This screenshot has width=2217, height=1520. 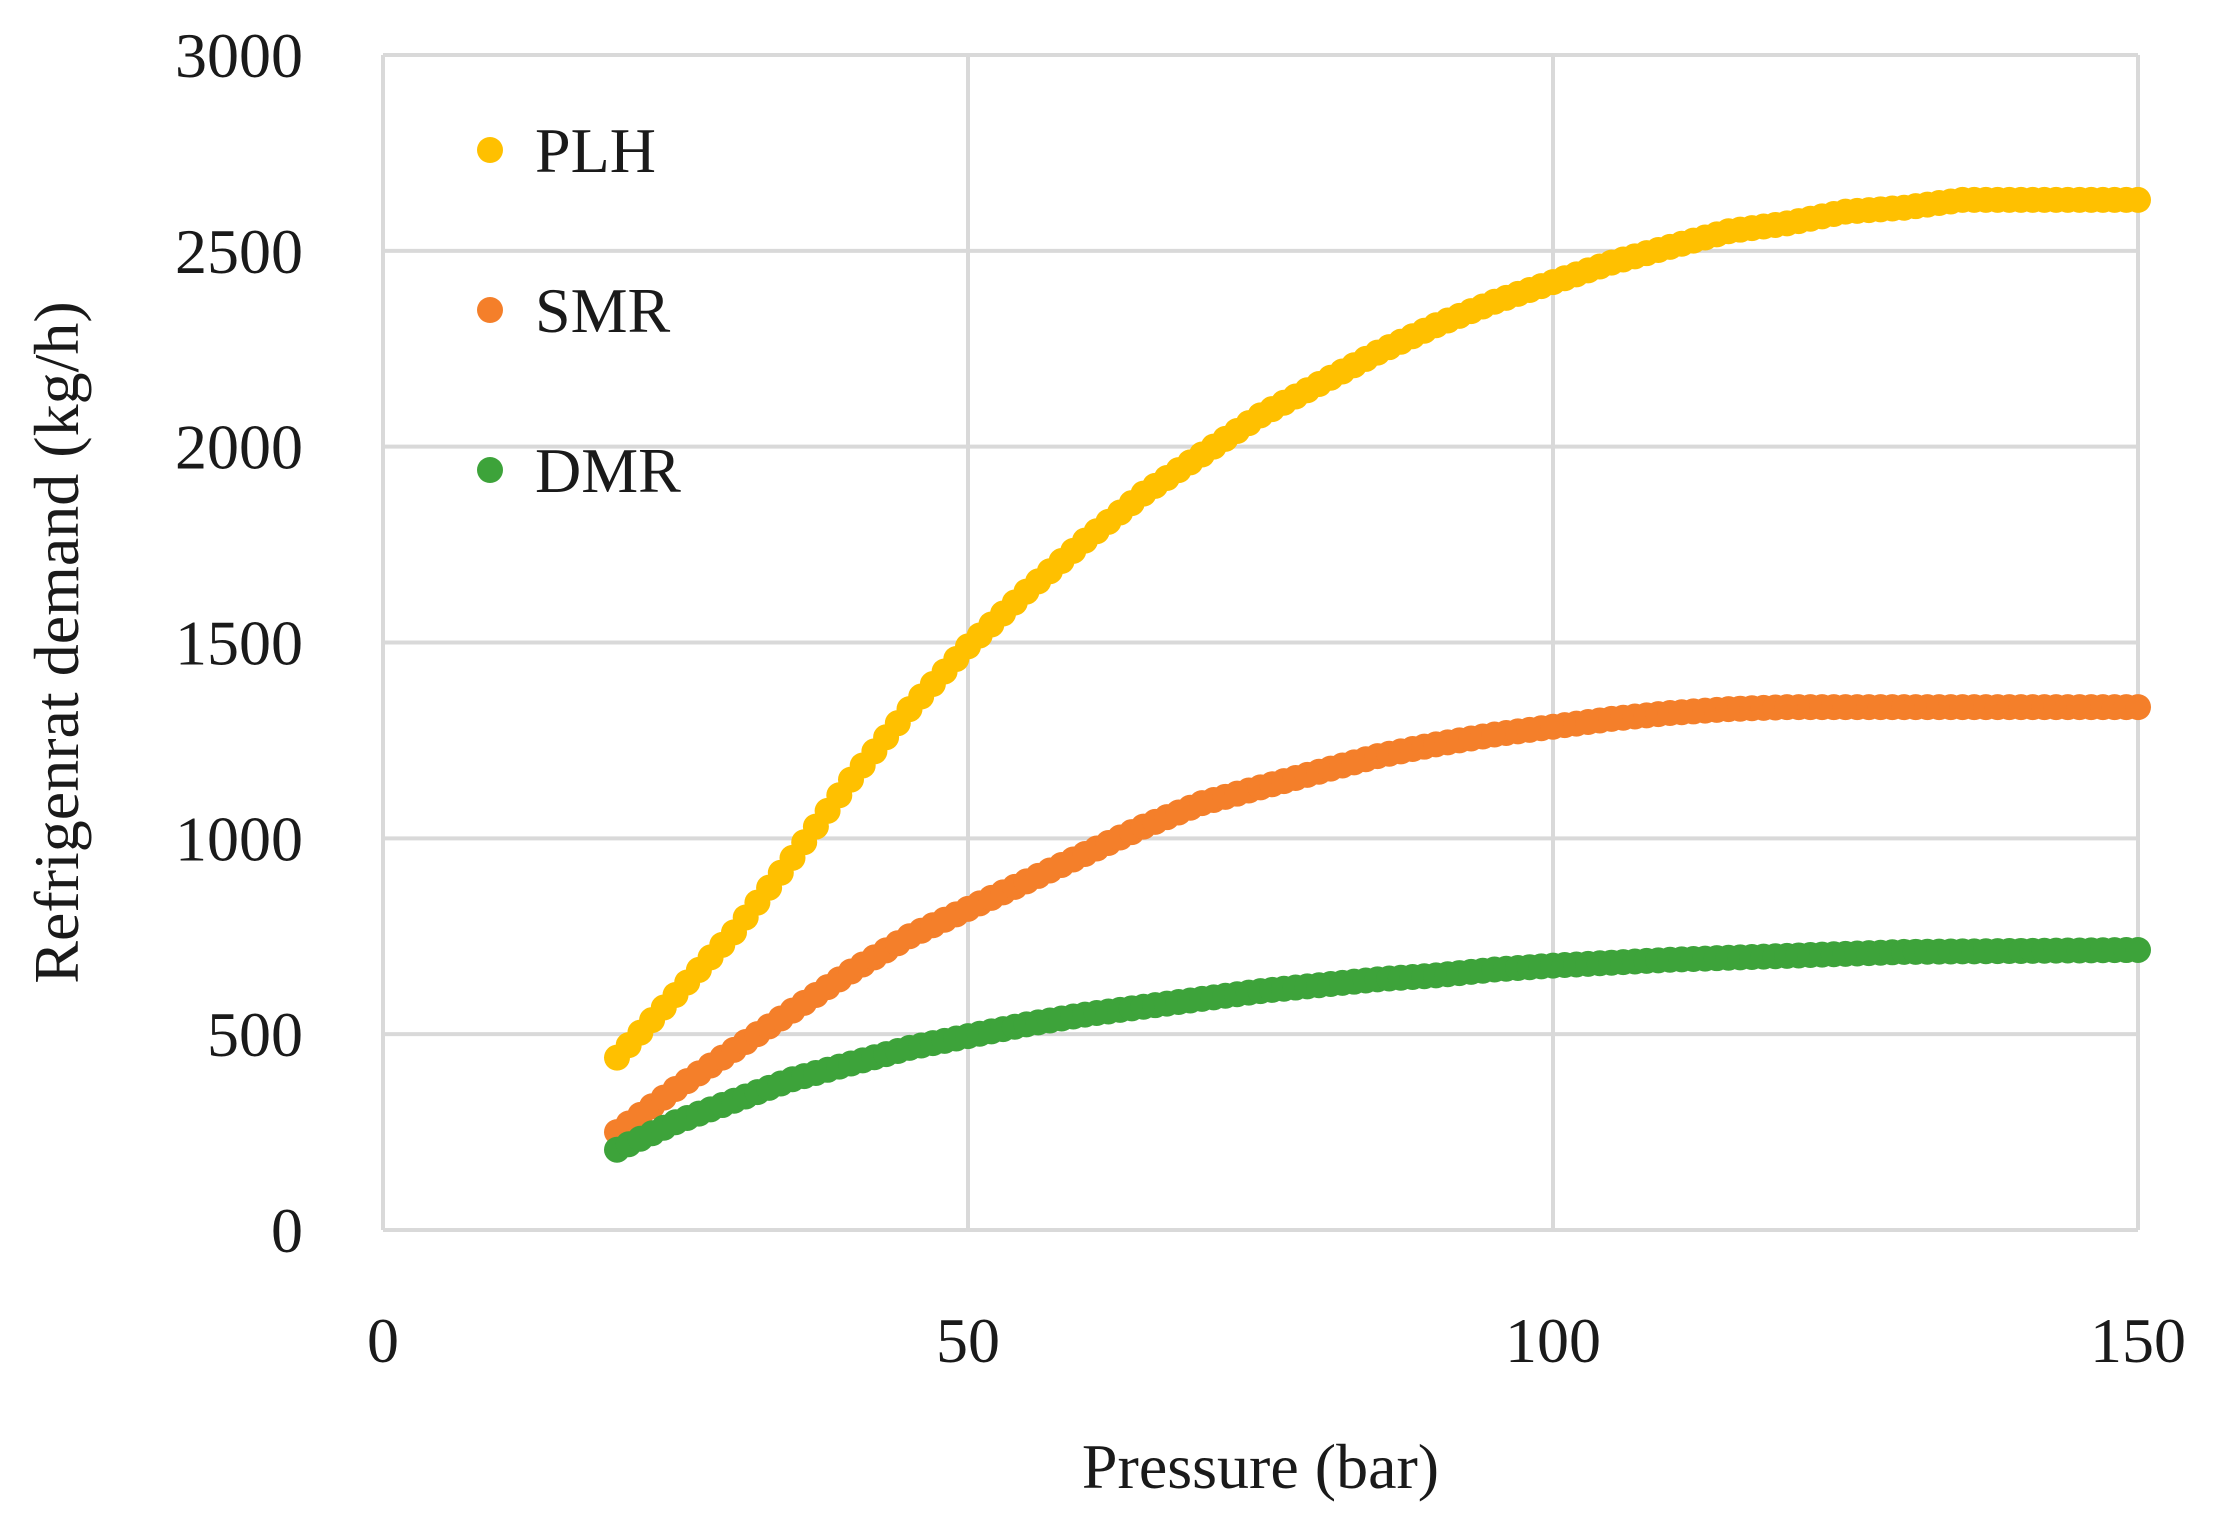 What do you see at coordinates (595, 150) in the screenshot?
I see `legend-label: PLH` at bounding box center [595, 150].